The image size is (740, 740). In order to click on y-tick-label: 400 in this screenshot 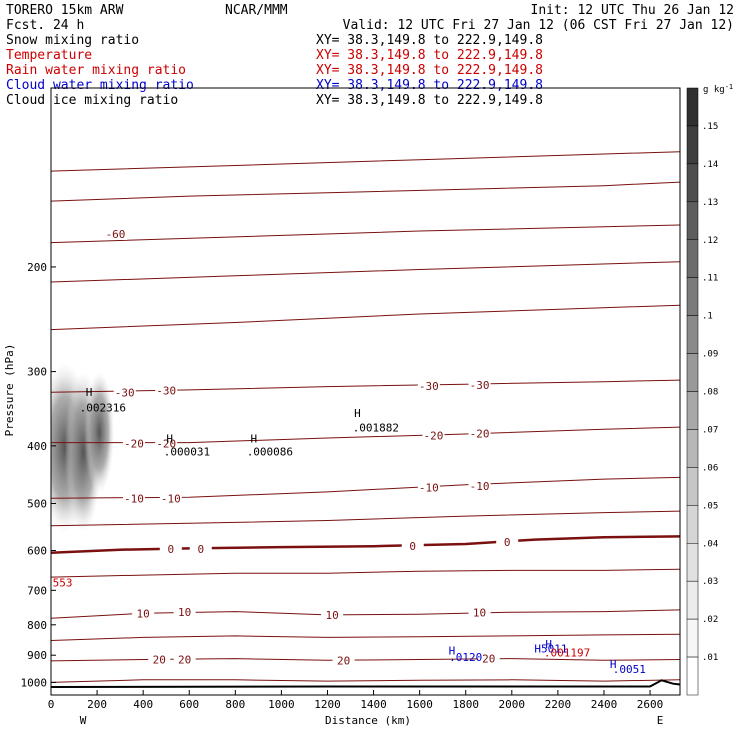, I will do `click(37, 446)`.